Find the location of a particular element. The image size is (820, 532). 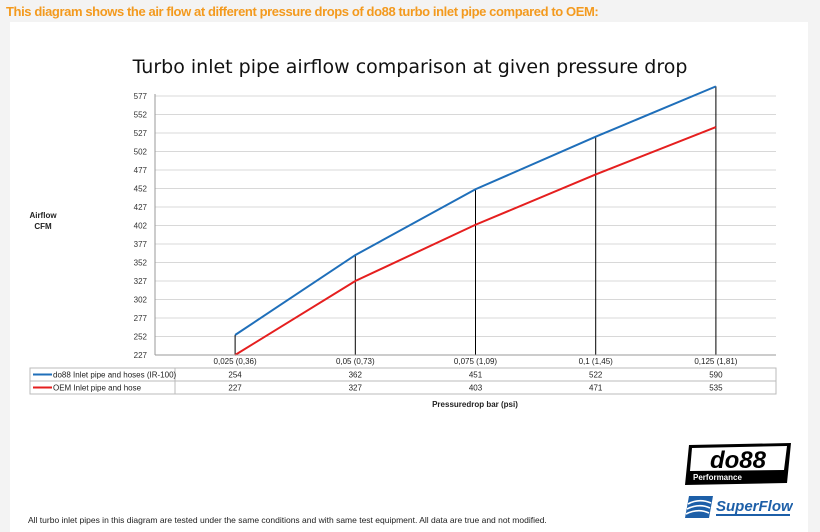

y-tick-label: 477 is located at coordinates (141, 170).